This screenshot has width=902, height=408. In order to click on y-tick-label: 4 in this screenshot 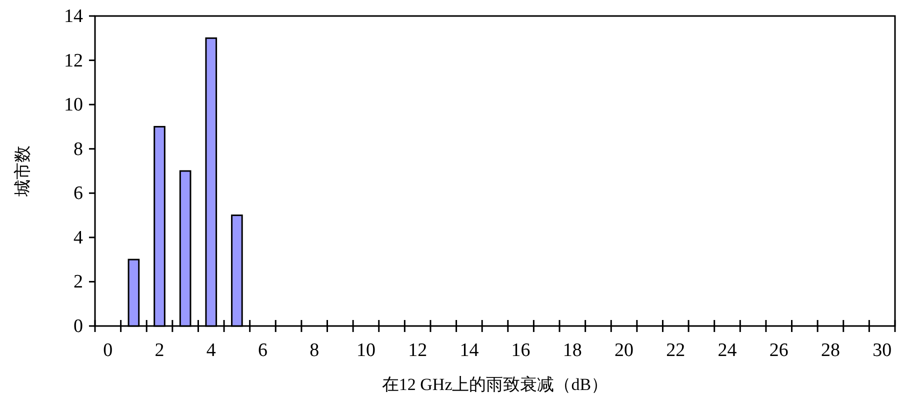, I will do `click(79, 237)`.